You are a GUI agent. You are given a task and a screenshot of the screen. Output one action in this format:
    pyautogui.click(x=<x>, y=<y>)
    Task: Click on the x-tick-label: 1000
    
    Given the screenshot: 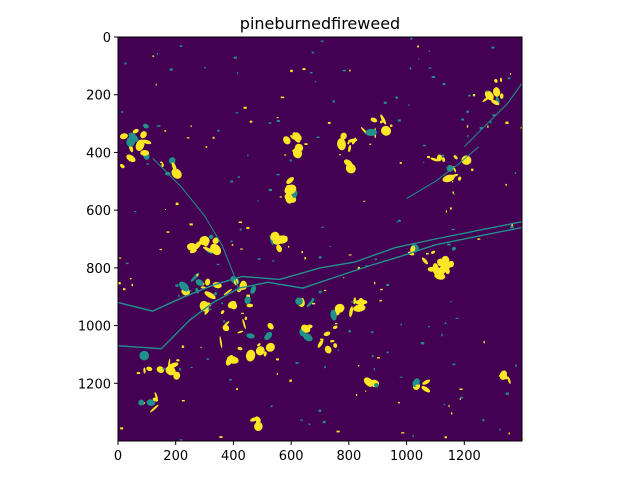 What is the action you would take?
    pyautogui.click(x=406, y=456)
    